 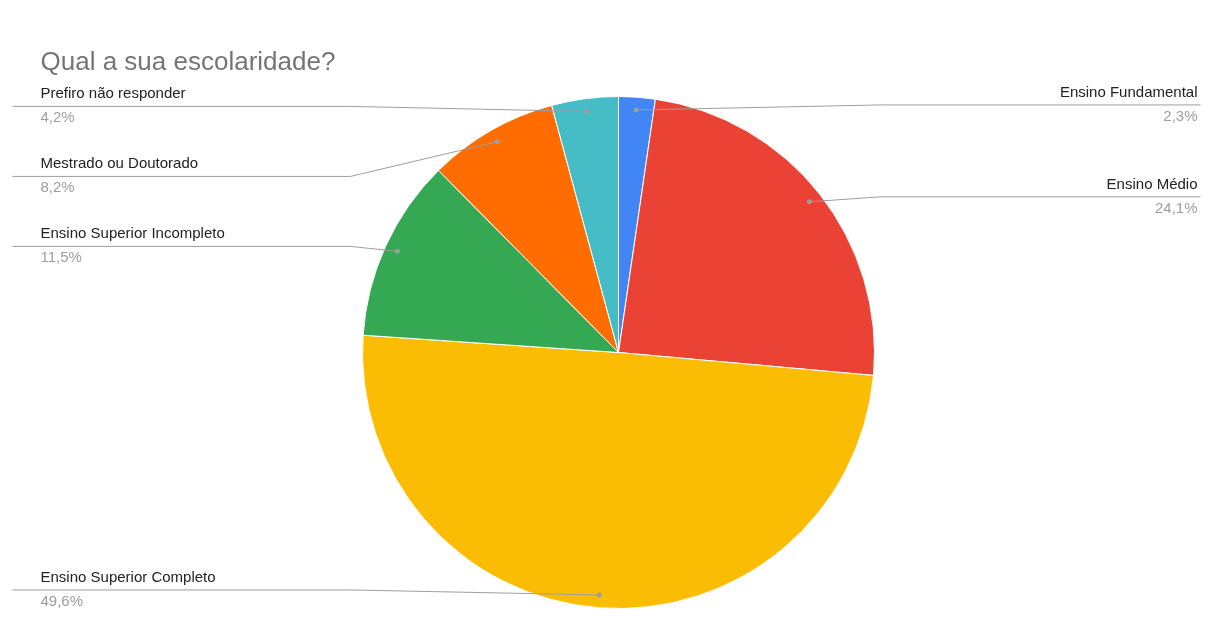 What do you see at coordinates (62, 600) in the screenshot?
I see `data-label: 49,6%` at bounding box center [62, 600].